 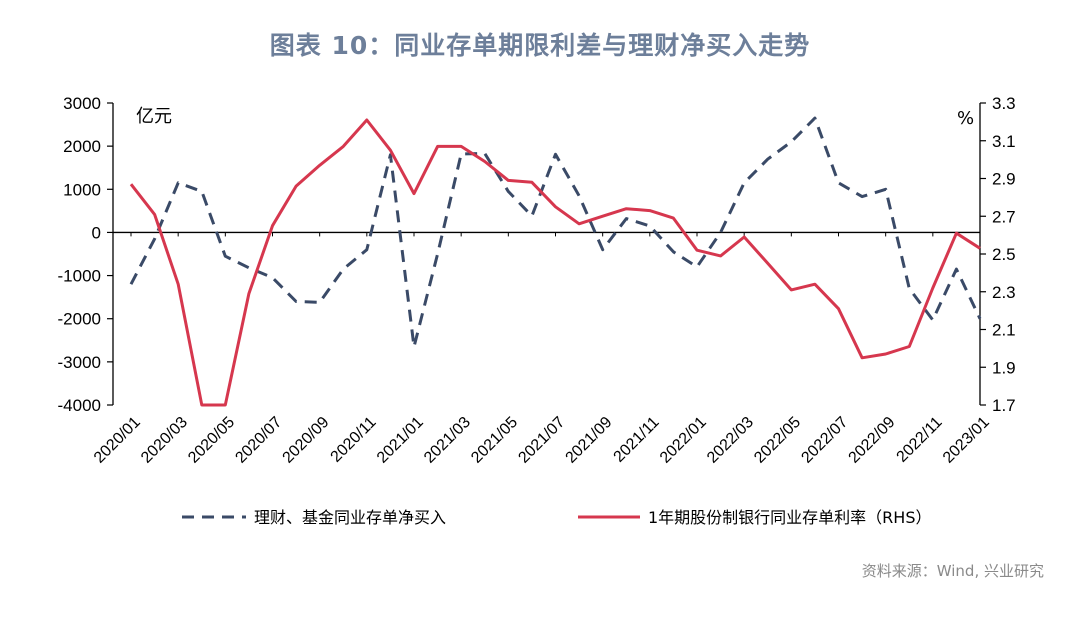 What do you see at coordinates (730, 440) in the screenshot?
I see `x-tick-label: 2022/03` at bounding box center [730, 440].